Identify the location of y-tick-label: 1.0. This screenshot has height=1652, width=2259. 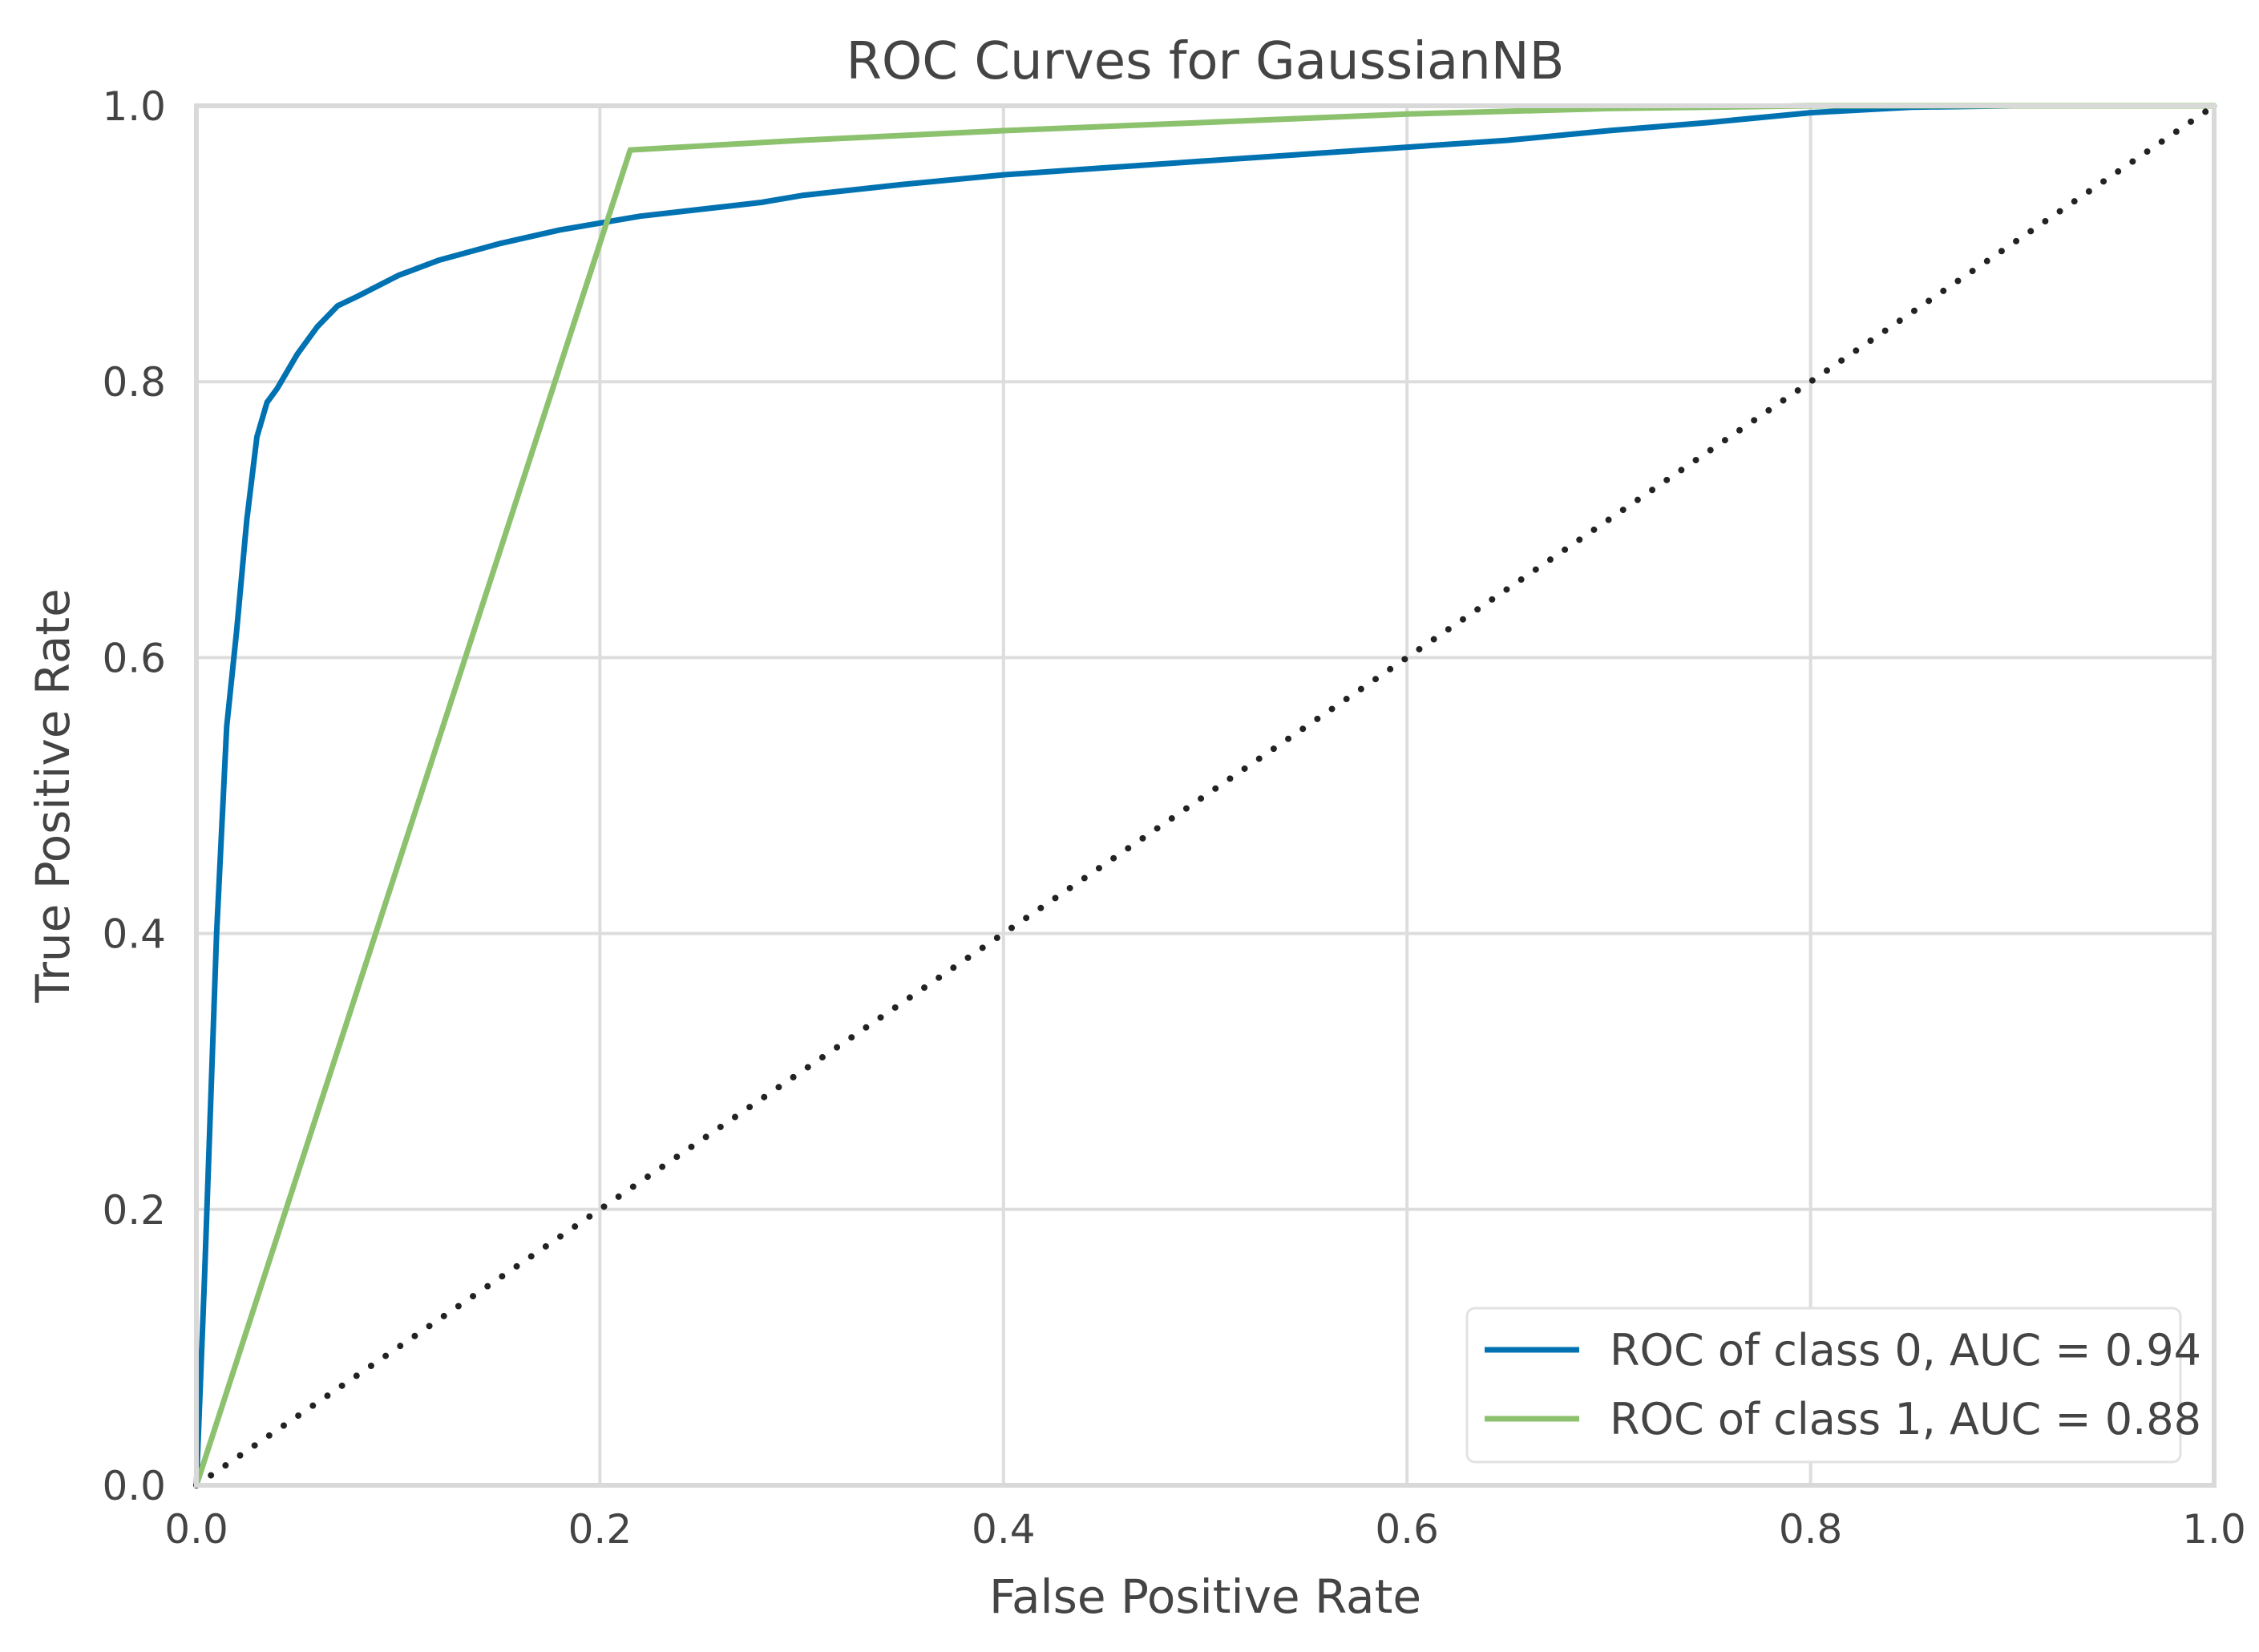
(134, 106).